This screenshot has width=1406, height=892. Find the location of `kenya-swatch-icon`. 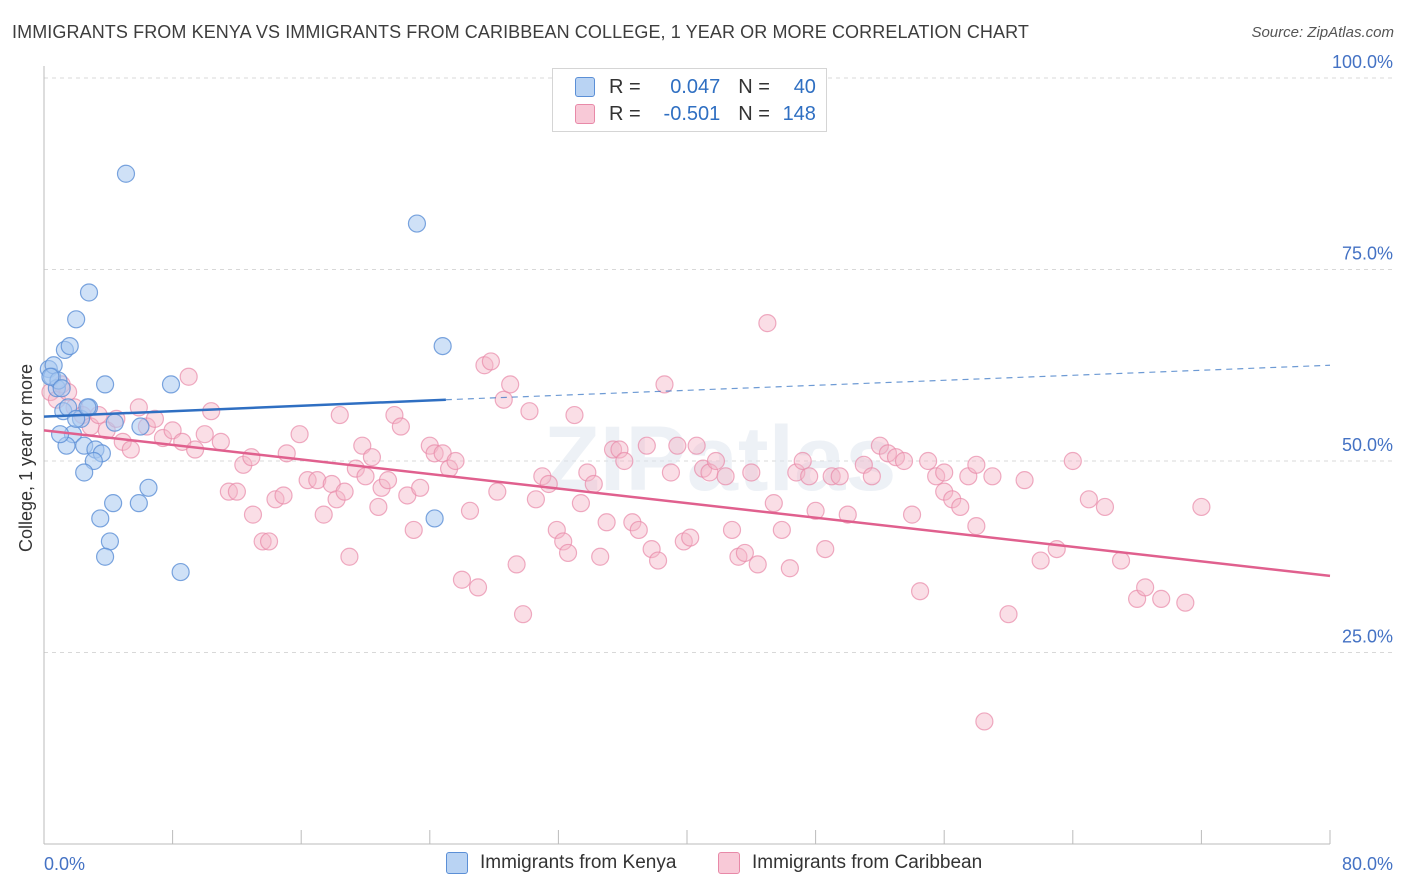

kenya-swatch-icon is located at coordinates (585, 87).